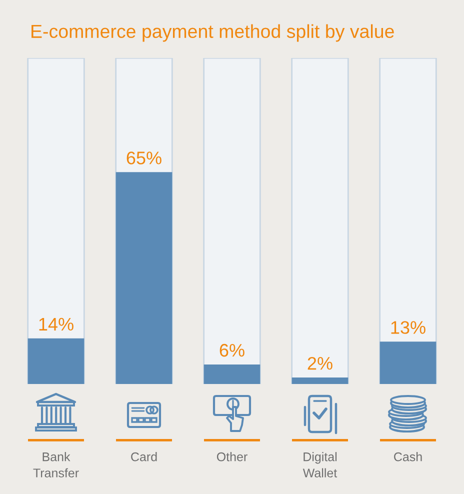 Image resolution: width=464 pixels, height=494 pixels. I want to click on x-tick-label: Digital Wallet, so click(320, 465).